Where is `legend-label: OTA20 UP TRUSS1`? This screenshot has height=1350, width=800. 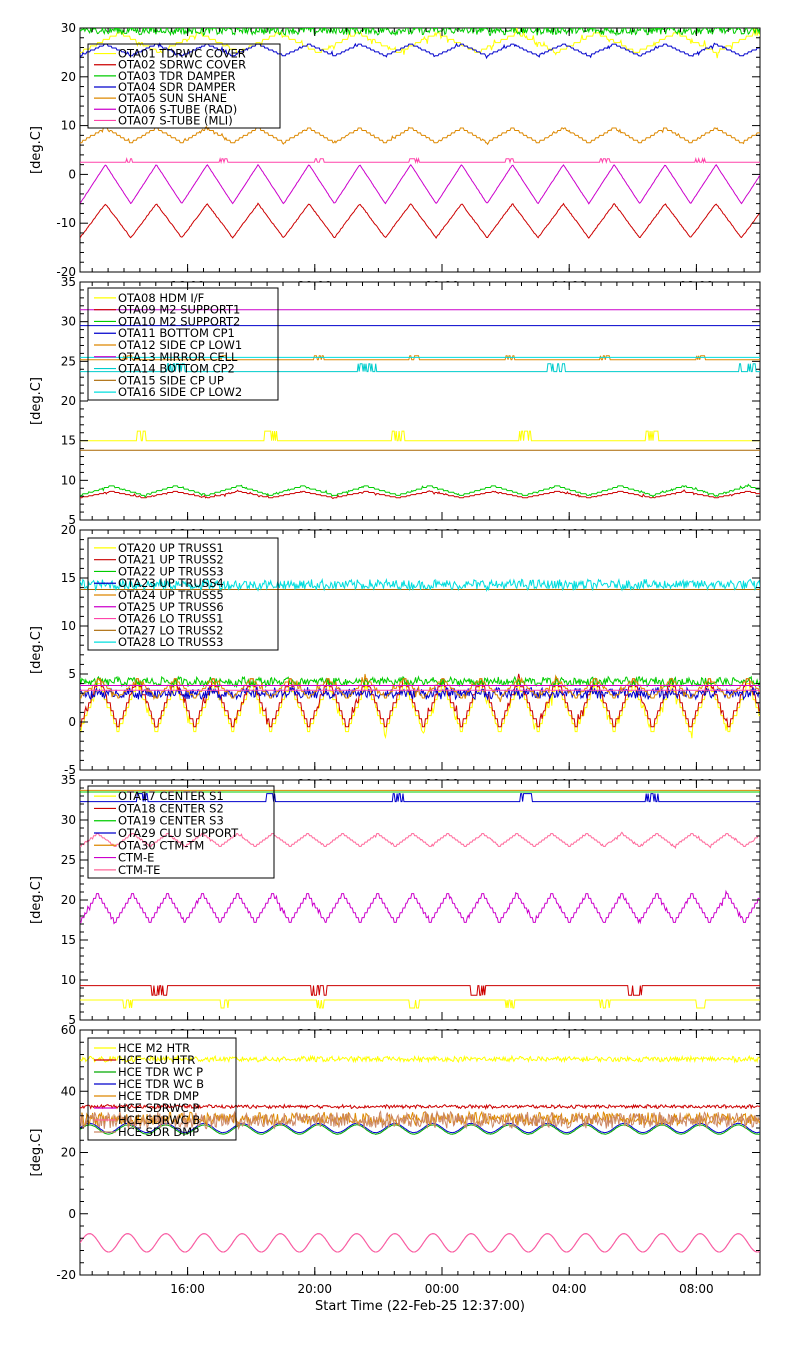 legend-label: OTA20 UP TRUSS1 is located at coordinates (171, 548).